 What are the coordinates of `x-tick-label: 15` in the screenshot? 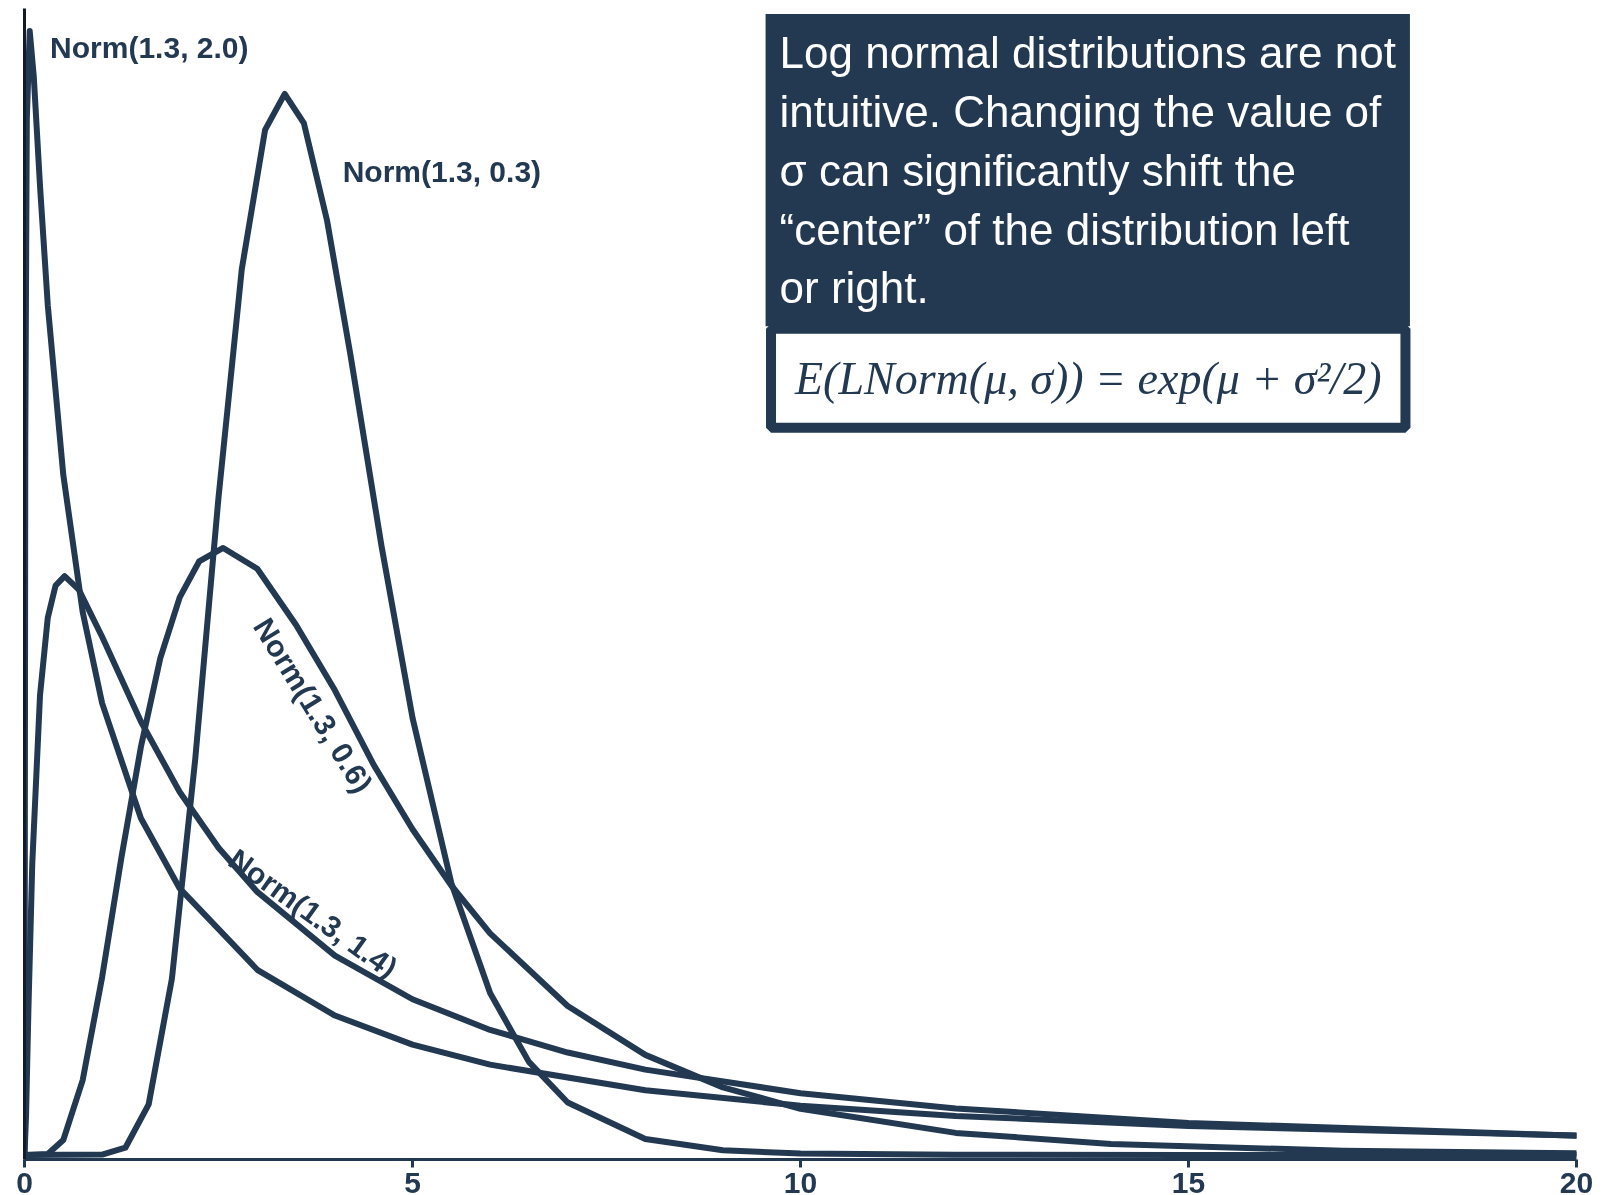 It's located at (1188, 1180).